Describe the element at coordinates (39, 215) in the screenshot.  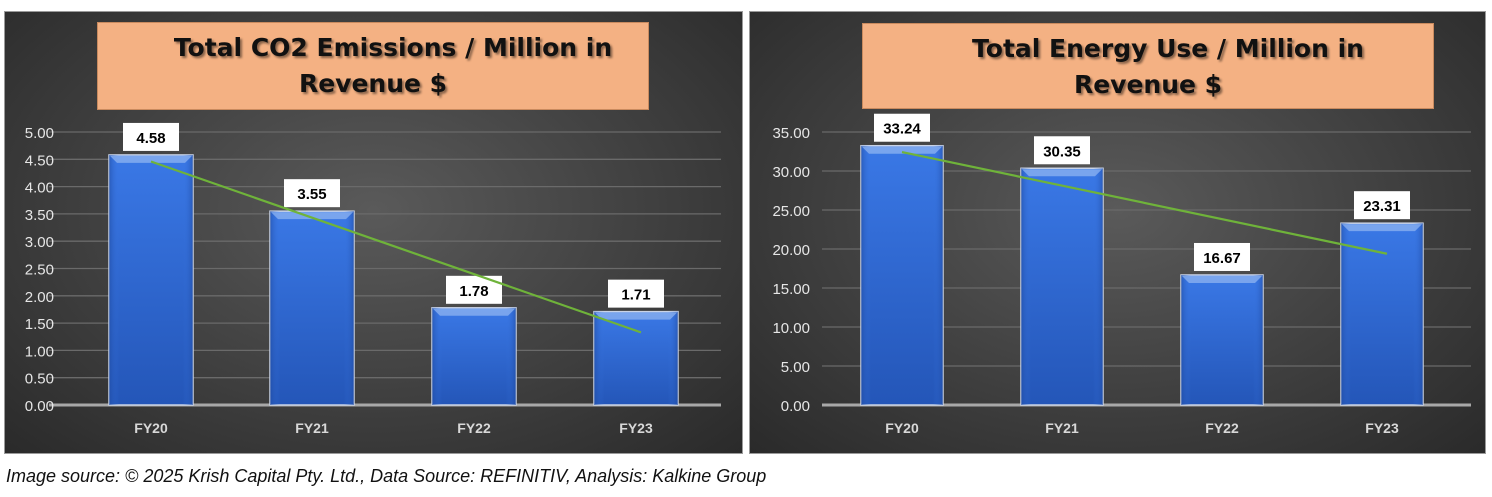
I see `y-tick-label: 3.50` at that location.